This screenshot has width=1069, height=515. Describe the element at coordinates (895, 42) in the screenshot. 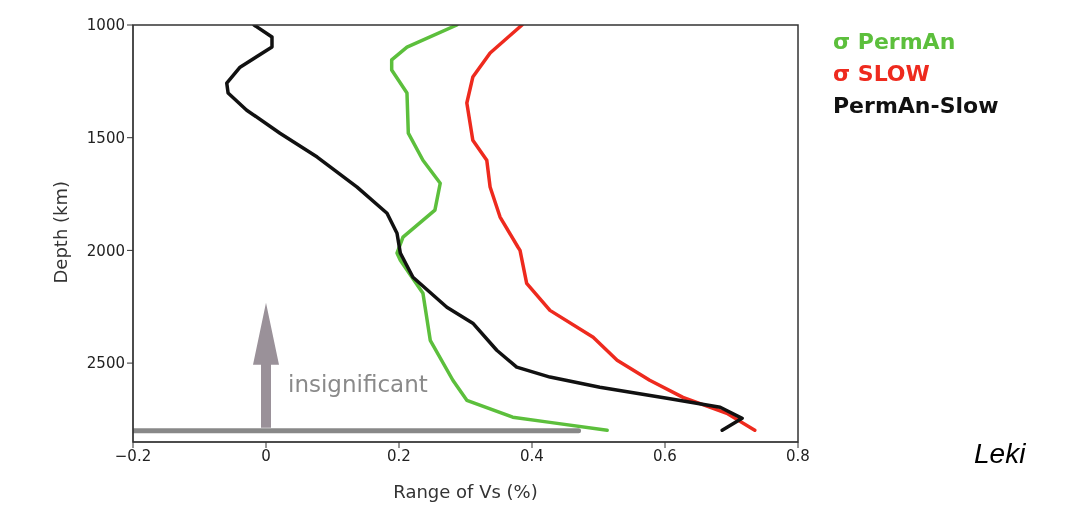

I see `text: σ PermAn` at that location.